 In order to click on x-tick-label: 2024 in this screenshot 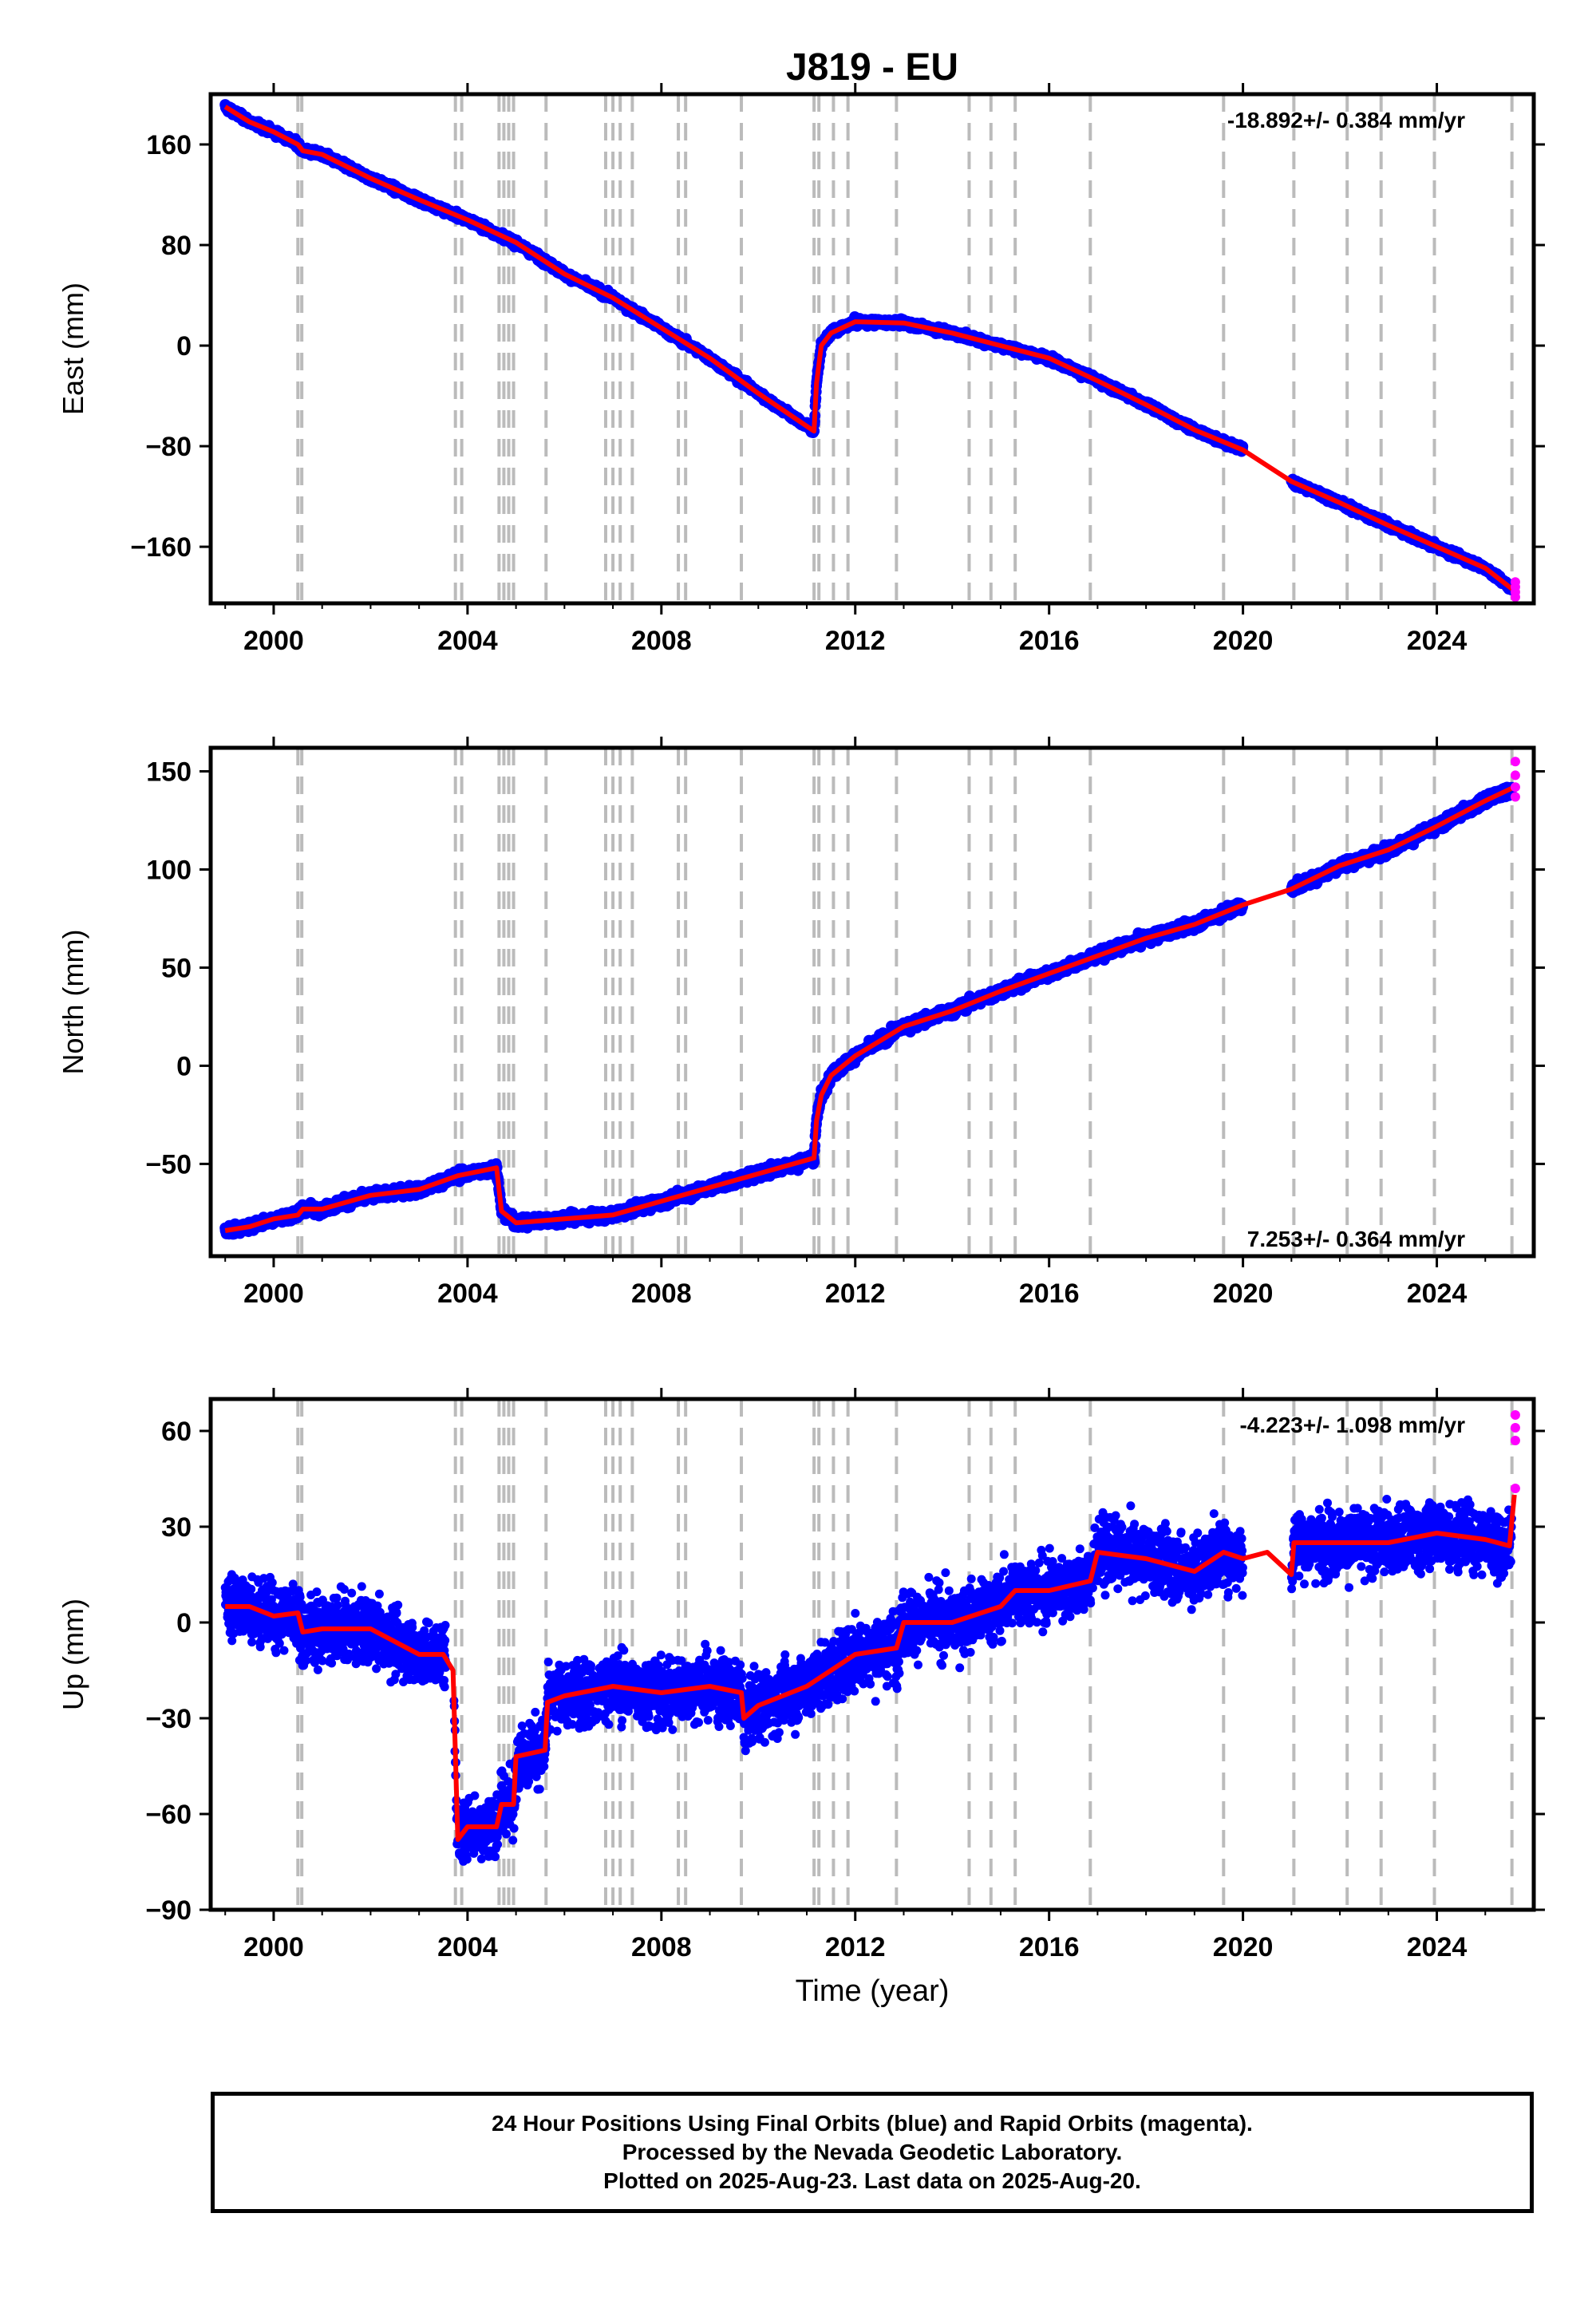, I will do `click(1437, 641)`.